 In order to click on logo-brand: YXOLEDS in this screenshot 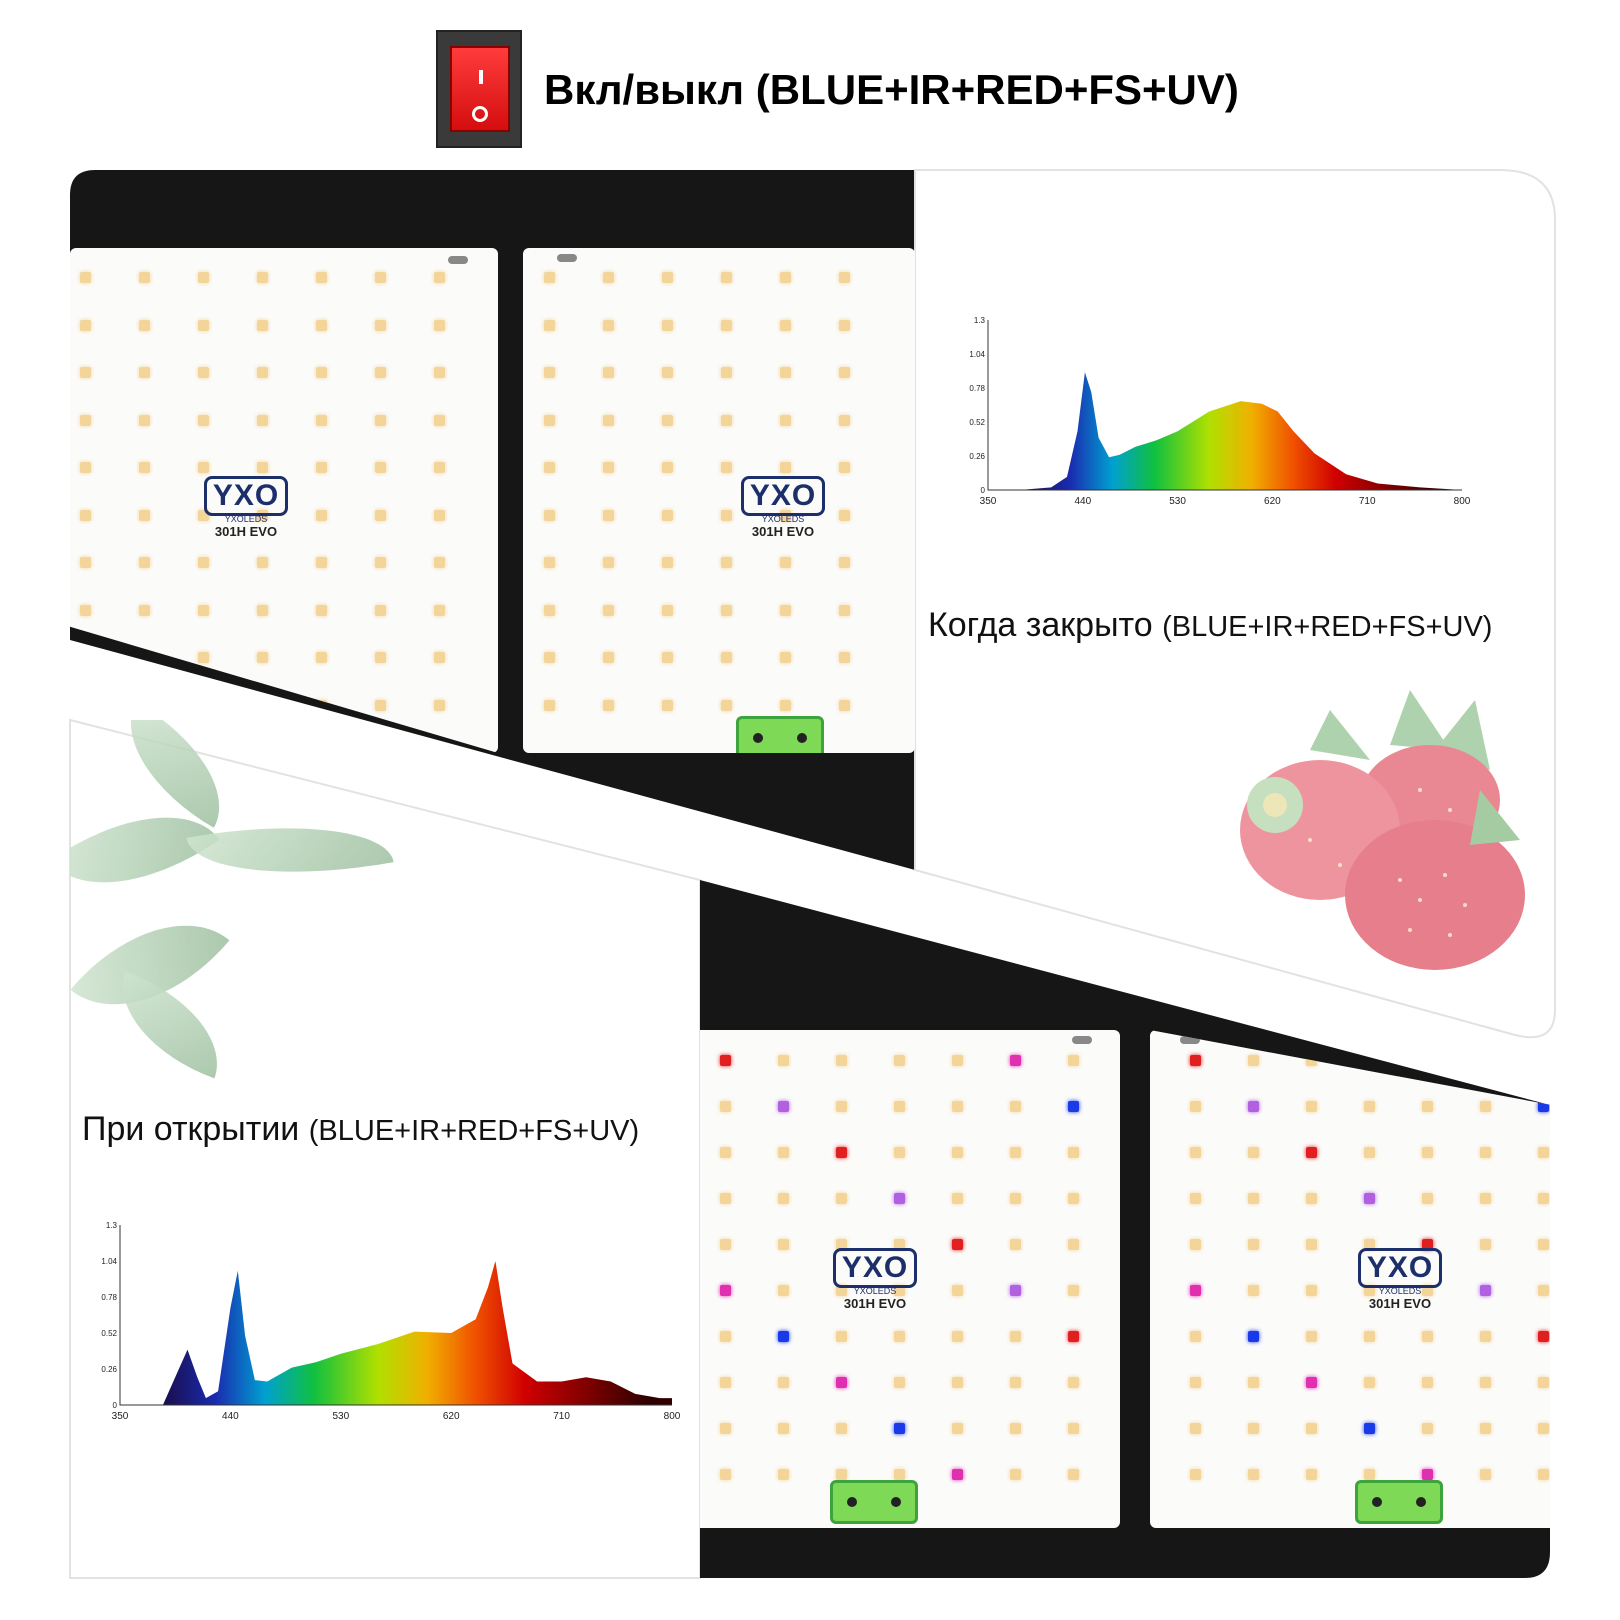, I will do `click(1400, 1291)`.